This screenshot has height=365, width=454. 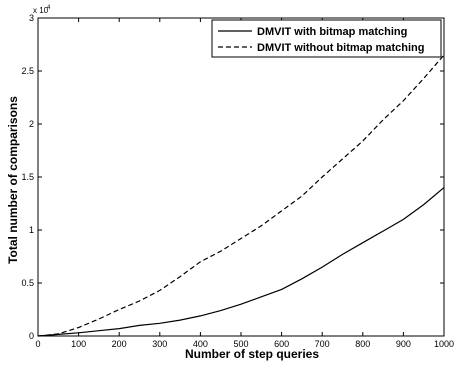 I want to click on y-scale-multiplier: x 10, so click(x=41, y=10).